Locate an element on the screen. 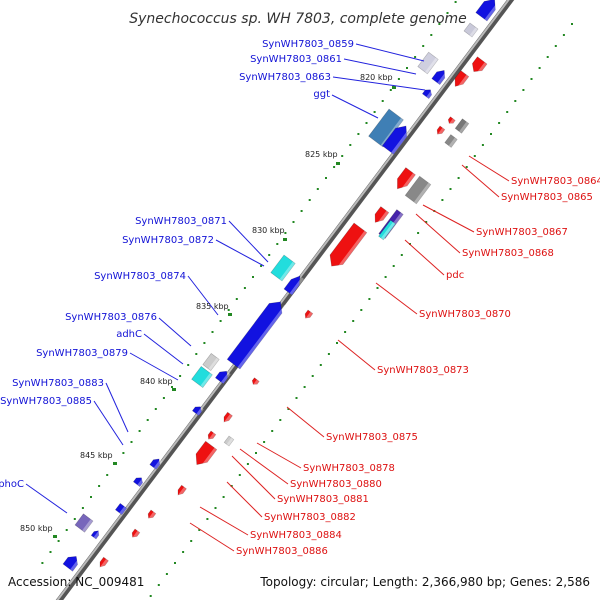 This screenshot has width=600, height=600. gene-label-forward: SynWH7803_0883 is located at coordinates (58, 383).